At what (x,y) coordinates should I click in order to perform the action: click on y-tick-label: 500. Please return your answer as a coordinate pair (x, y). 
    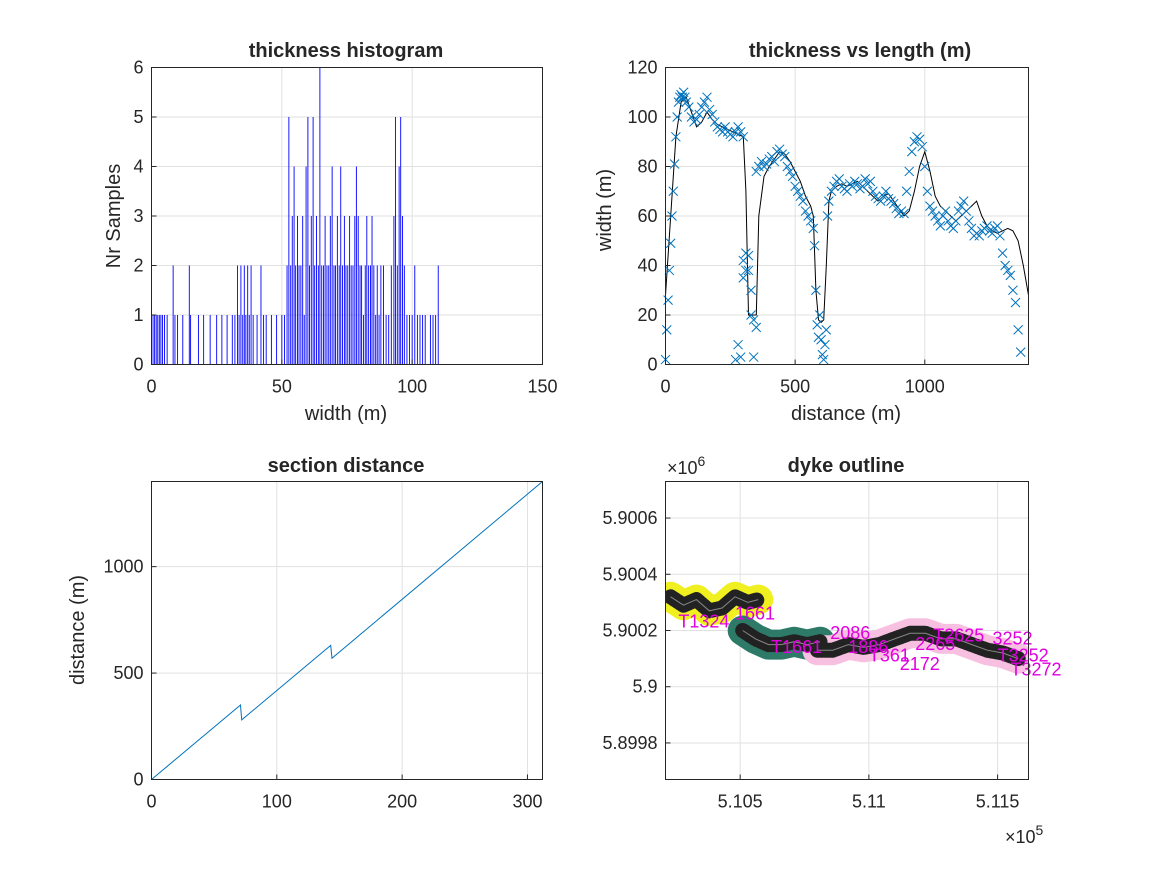
    Looking at the image, I should click on (128, 673).